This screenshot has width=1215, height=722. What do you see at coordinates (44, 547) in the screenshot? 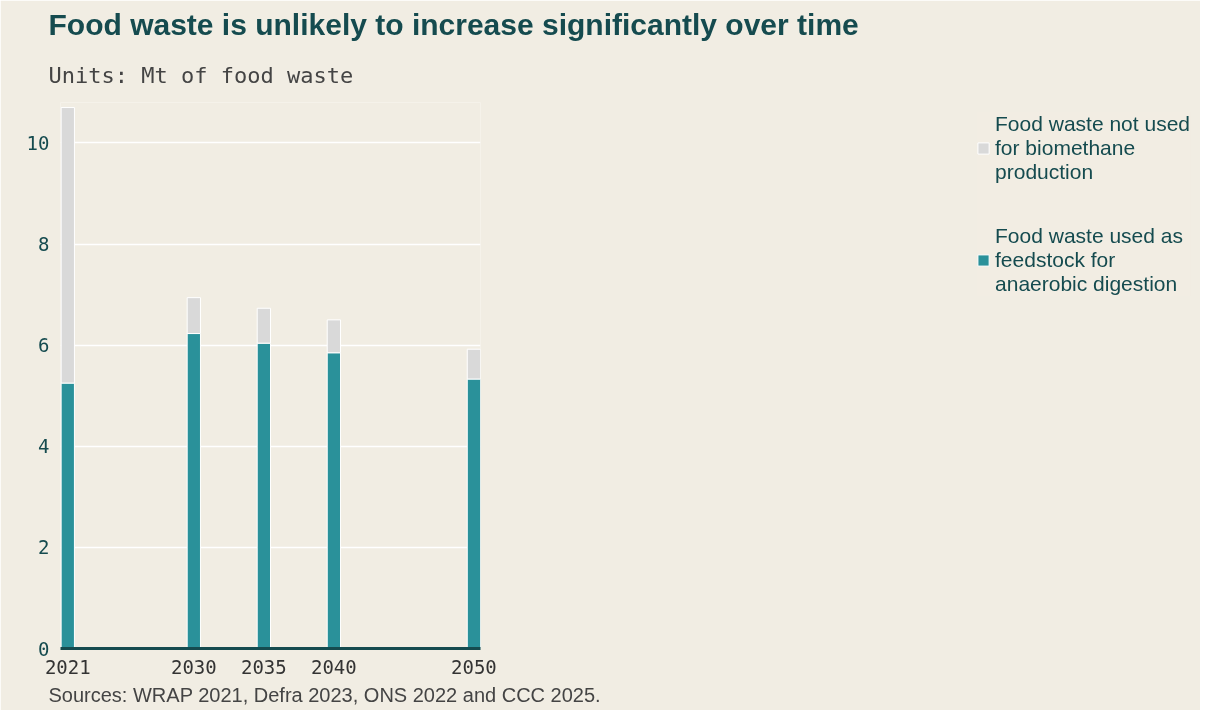
I see `y-tick-label: 2` at bounding box center [44, 547].